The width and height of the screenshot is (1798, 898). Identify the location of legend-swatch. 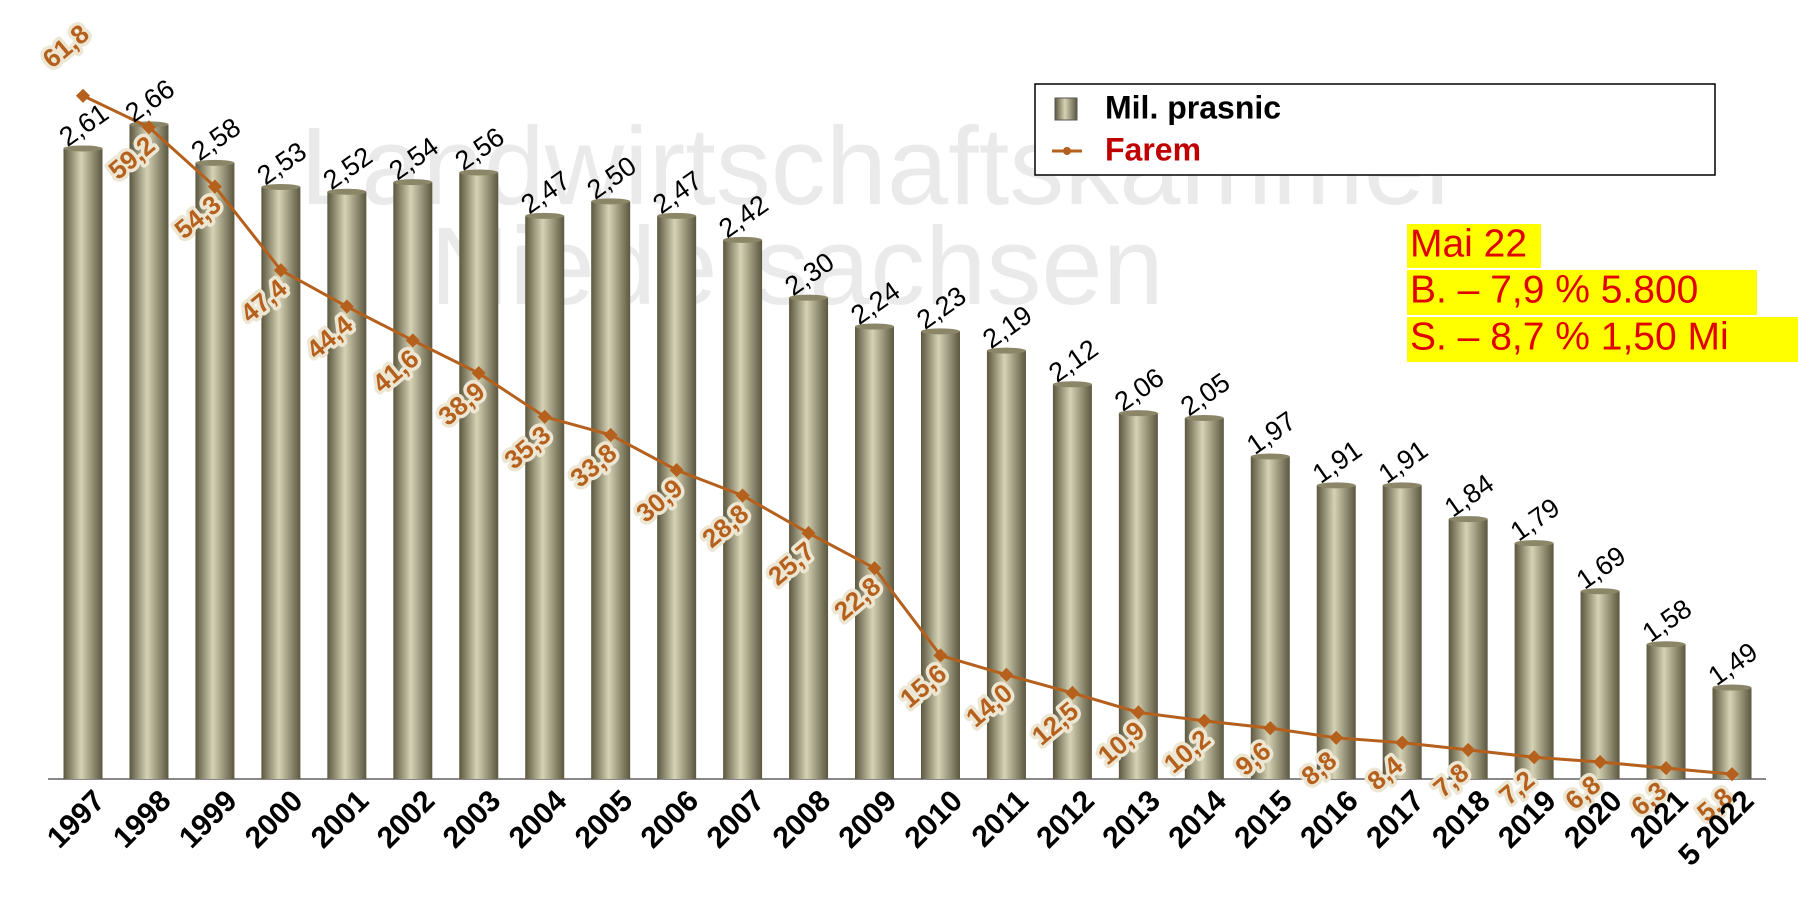
(1066, 109).